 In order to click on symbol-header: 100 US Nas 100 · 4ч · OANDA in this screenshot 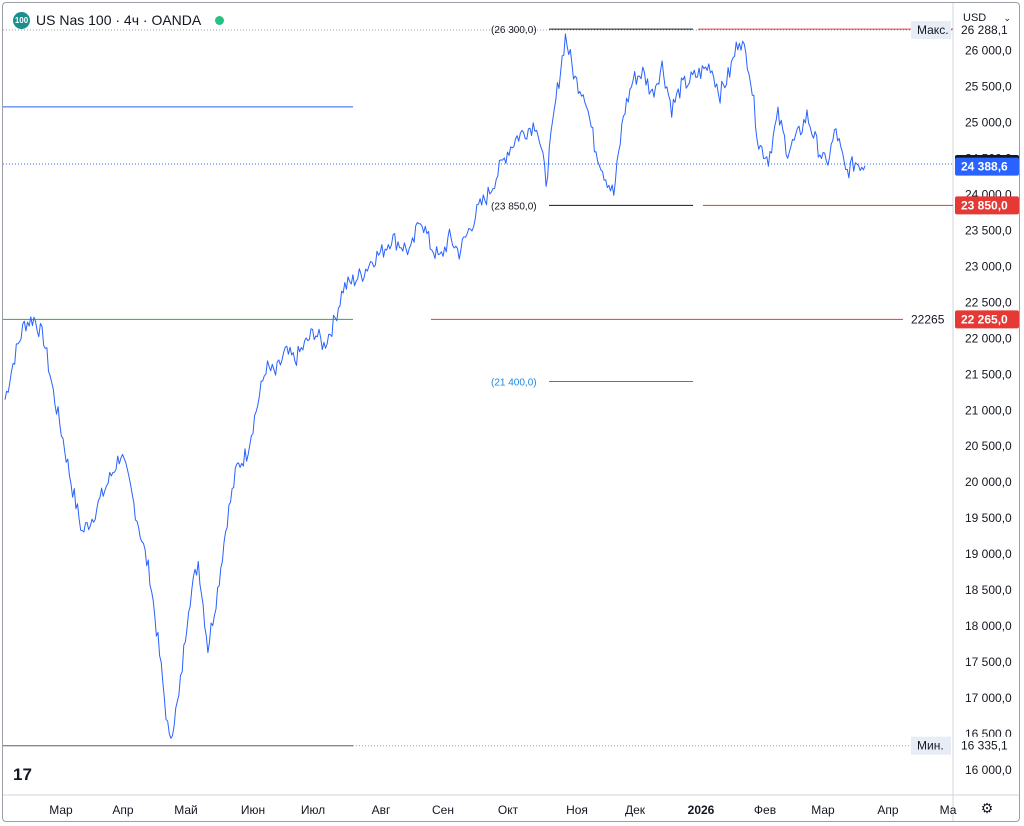, I will do `click(119, 20)`.